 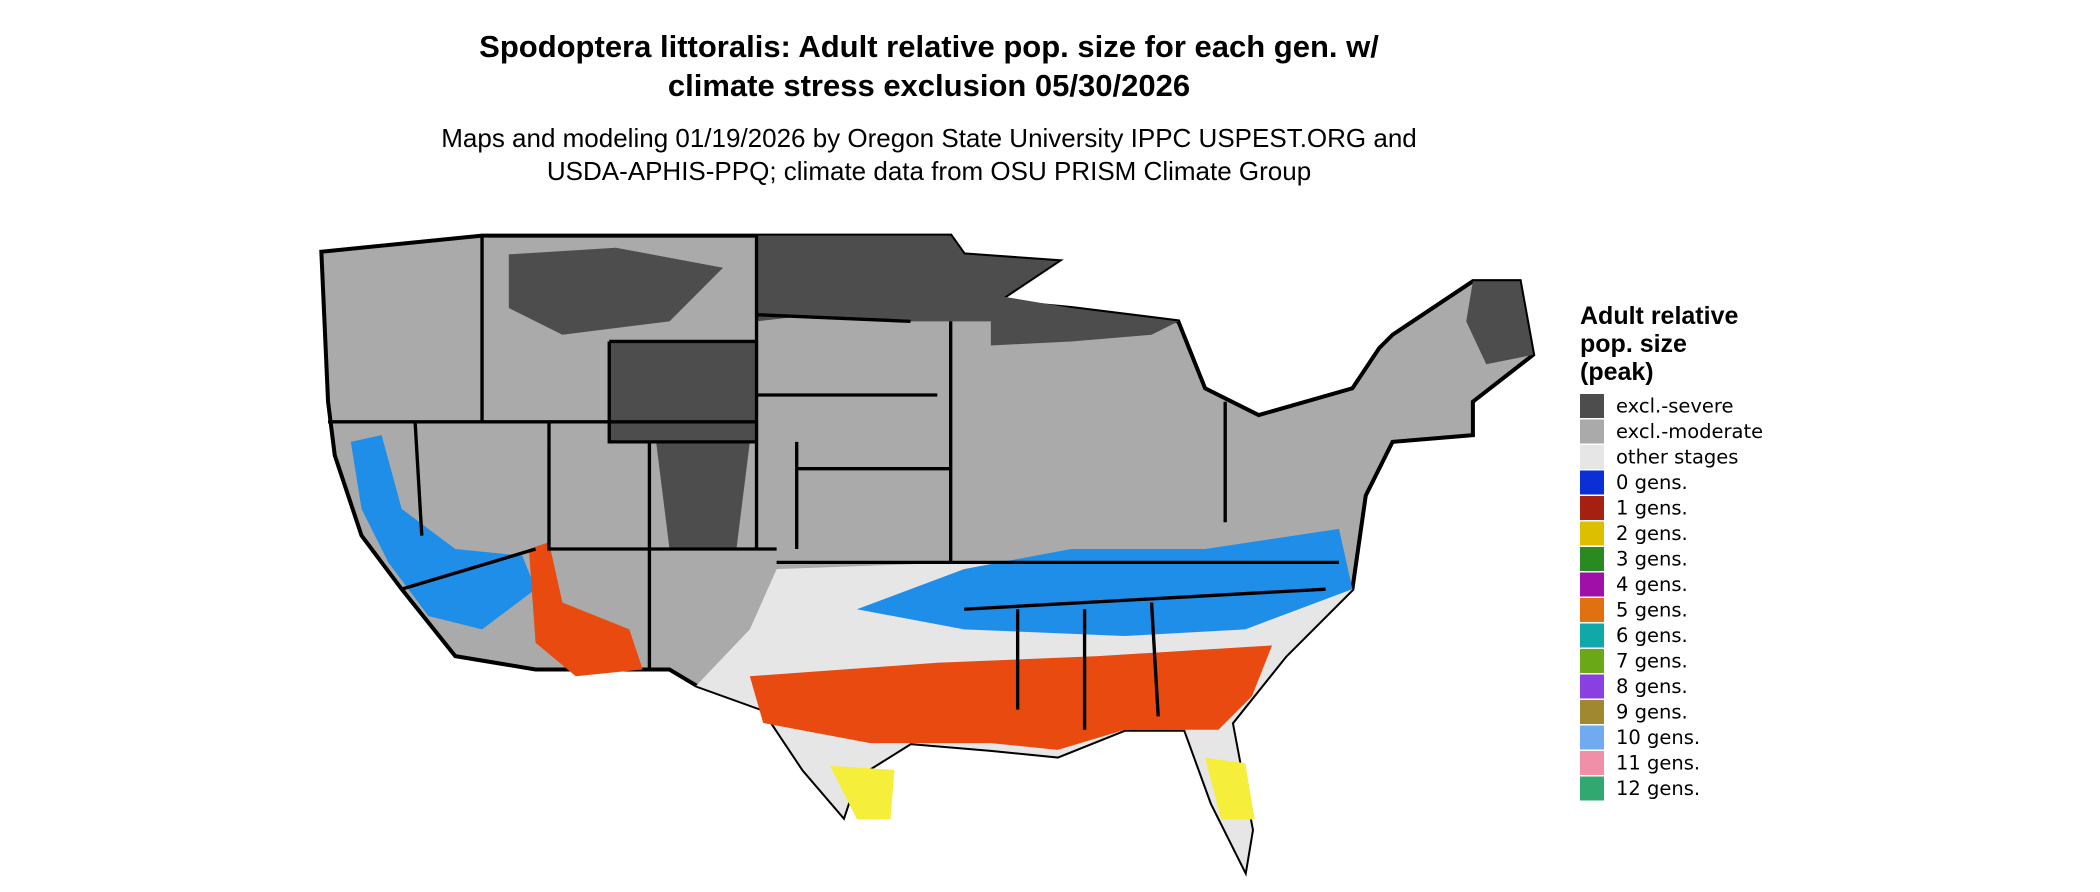 I want to click on title-line: climate stress exclusion 05/30/2026, so click(x=929, y=85).